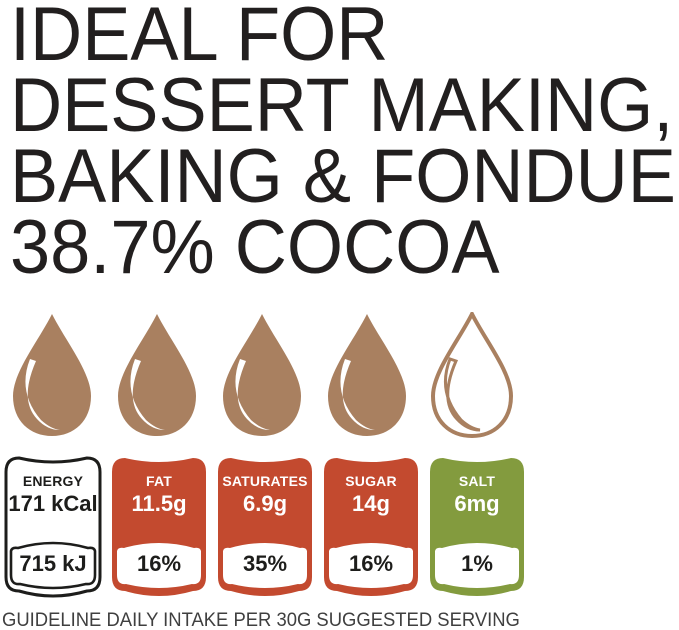 This screenshot has height=630, width=679. I want to click on badge-percent: 35%, so click(265, 563).